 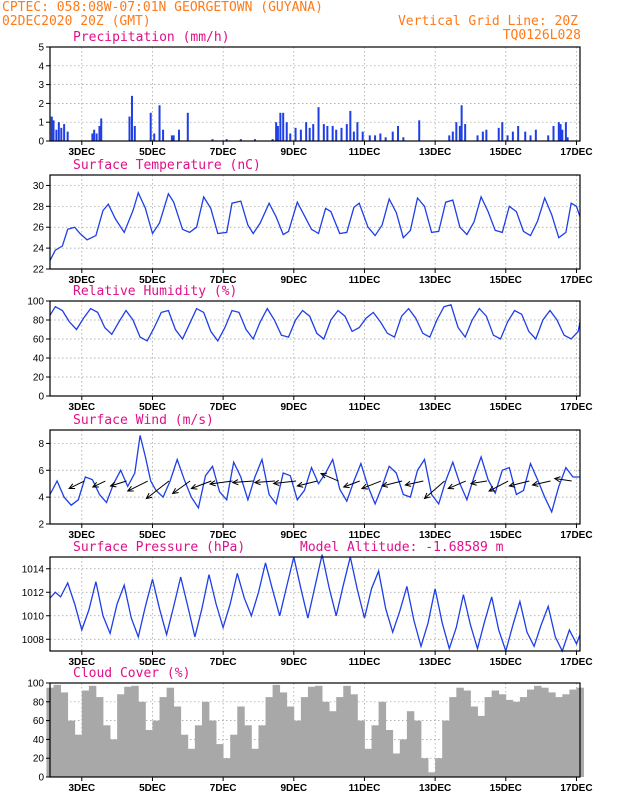 What do you see at coordinates (39, 207) in the screenshot?
I see `y-tick-label: 28` at bounding box center [39, 207].